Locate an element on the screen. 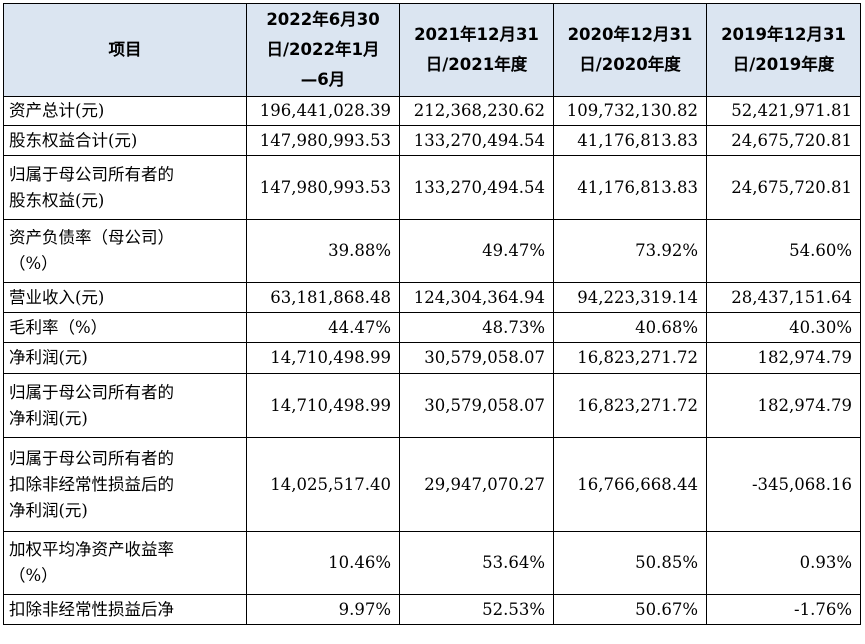  cell-value: 50.67% is located at coordinates (630, 609).